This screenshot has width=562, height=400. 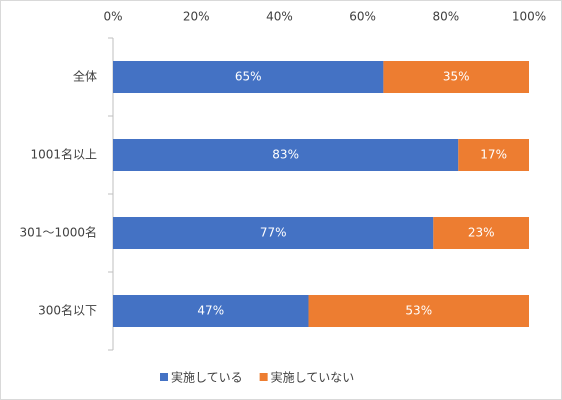 I want to click on y-tick-label: 全体, so click(x=85, y=76).